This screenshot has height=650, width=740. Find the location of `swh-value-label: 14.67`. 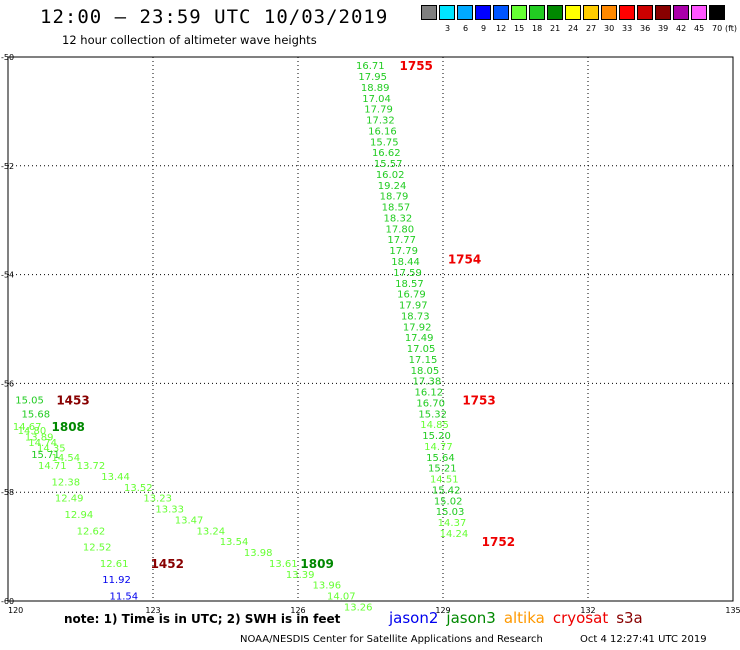

swh-value-label: 14.67 is located at coordinates (27, 427).